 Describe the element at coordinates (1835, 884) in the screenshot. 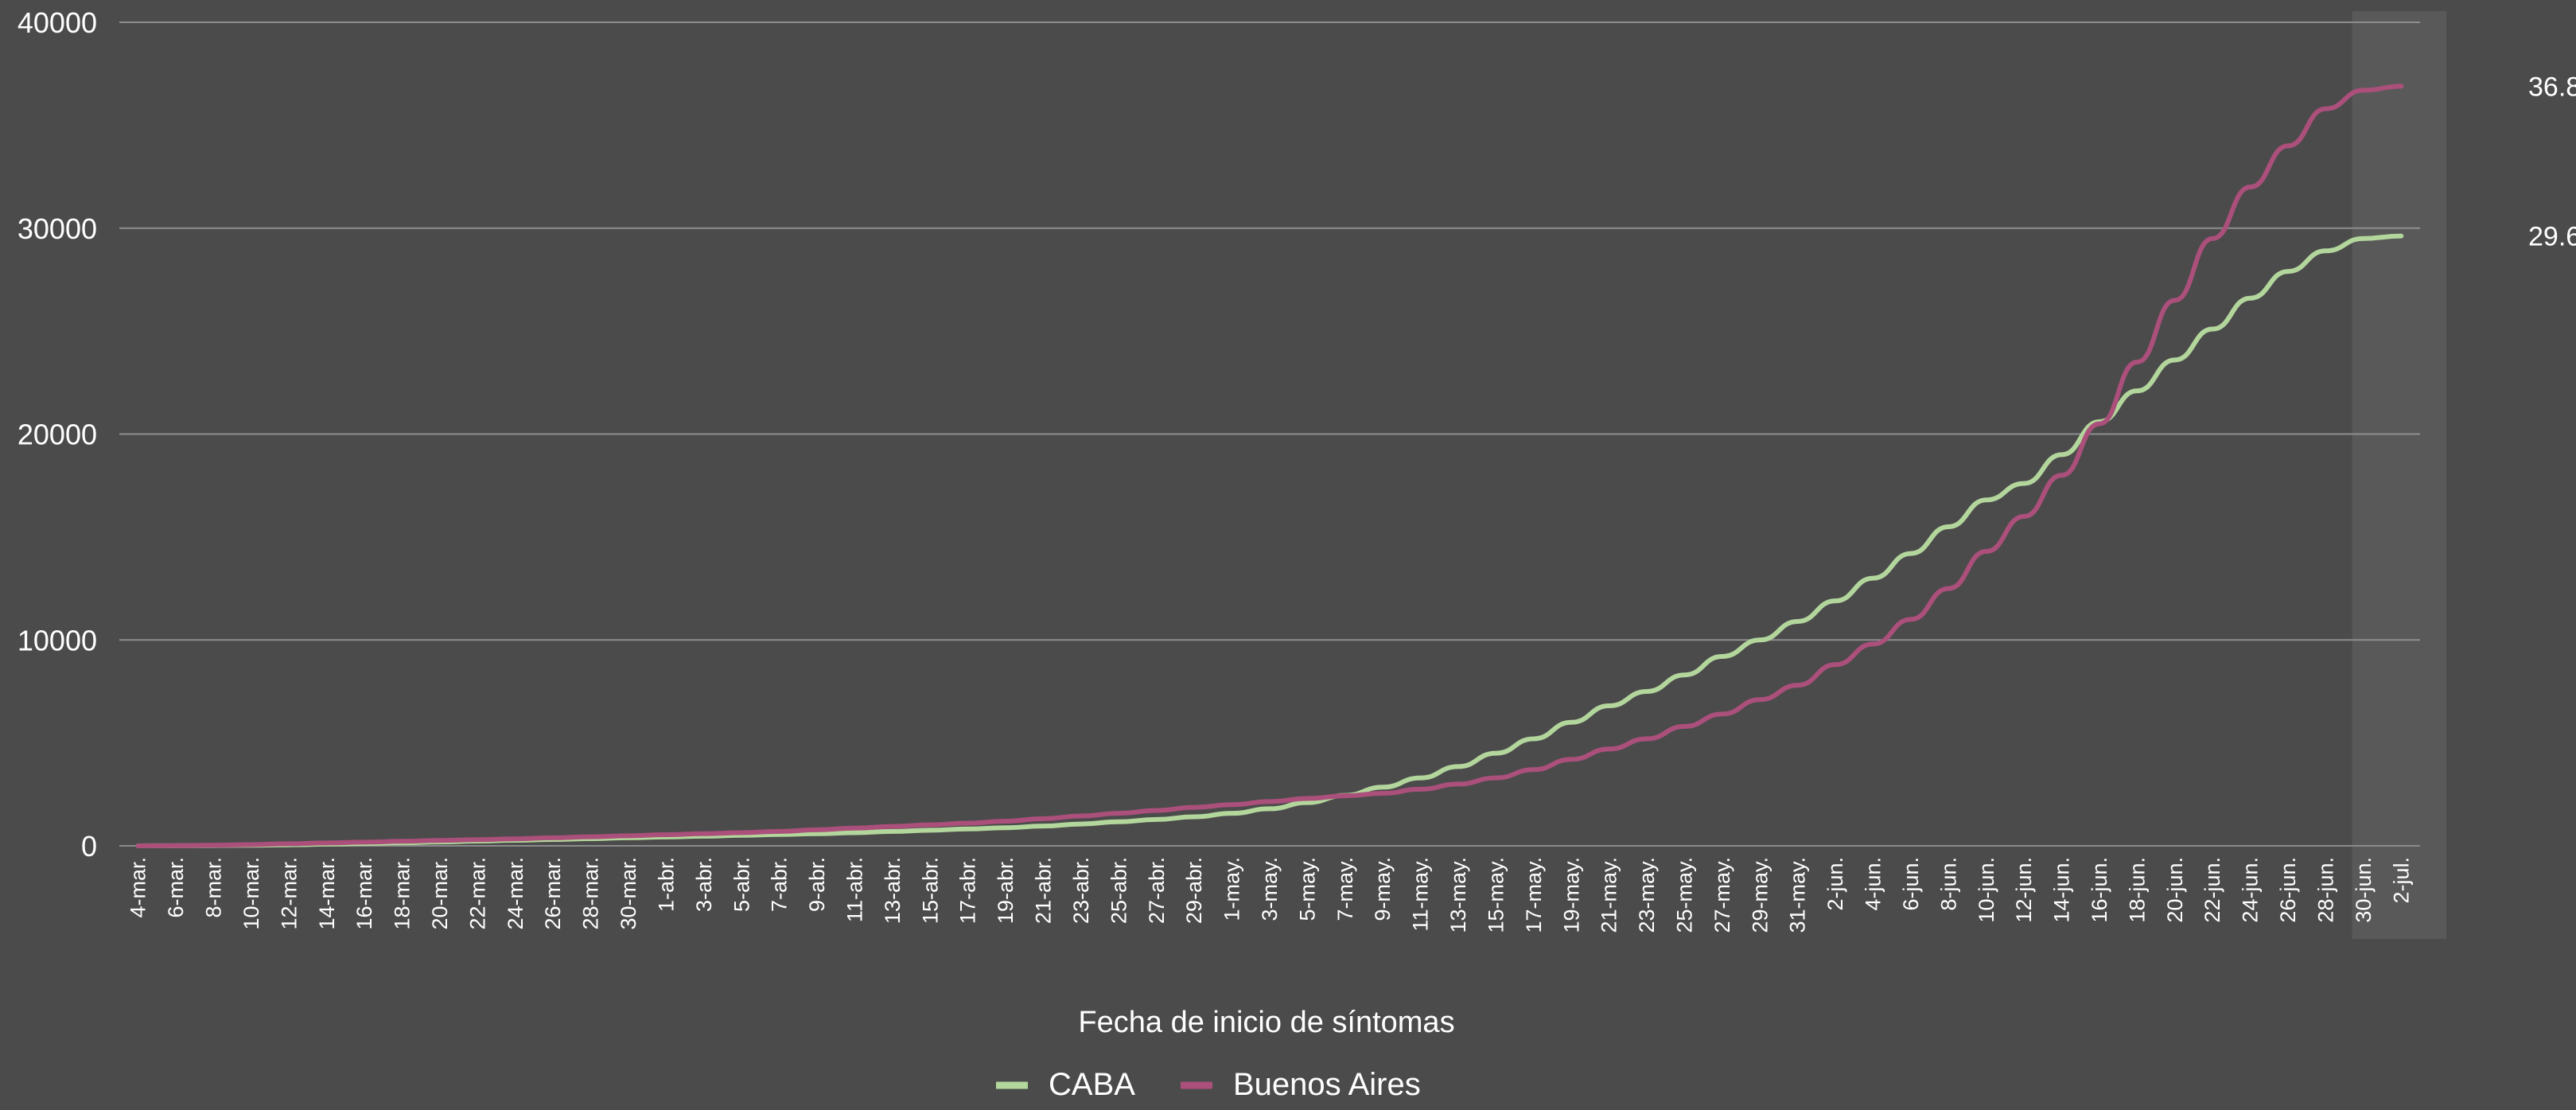

I see `x-tick-label: 2-jun.` at that location.